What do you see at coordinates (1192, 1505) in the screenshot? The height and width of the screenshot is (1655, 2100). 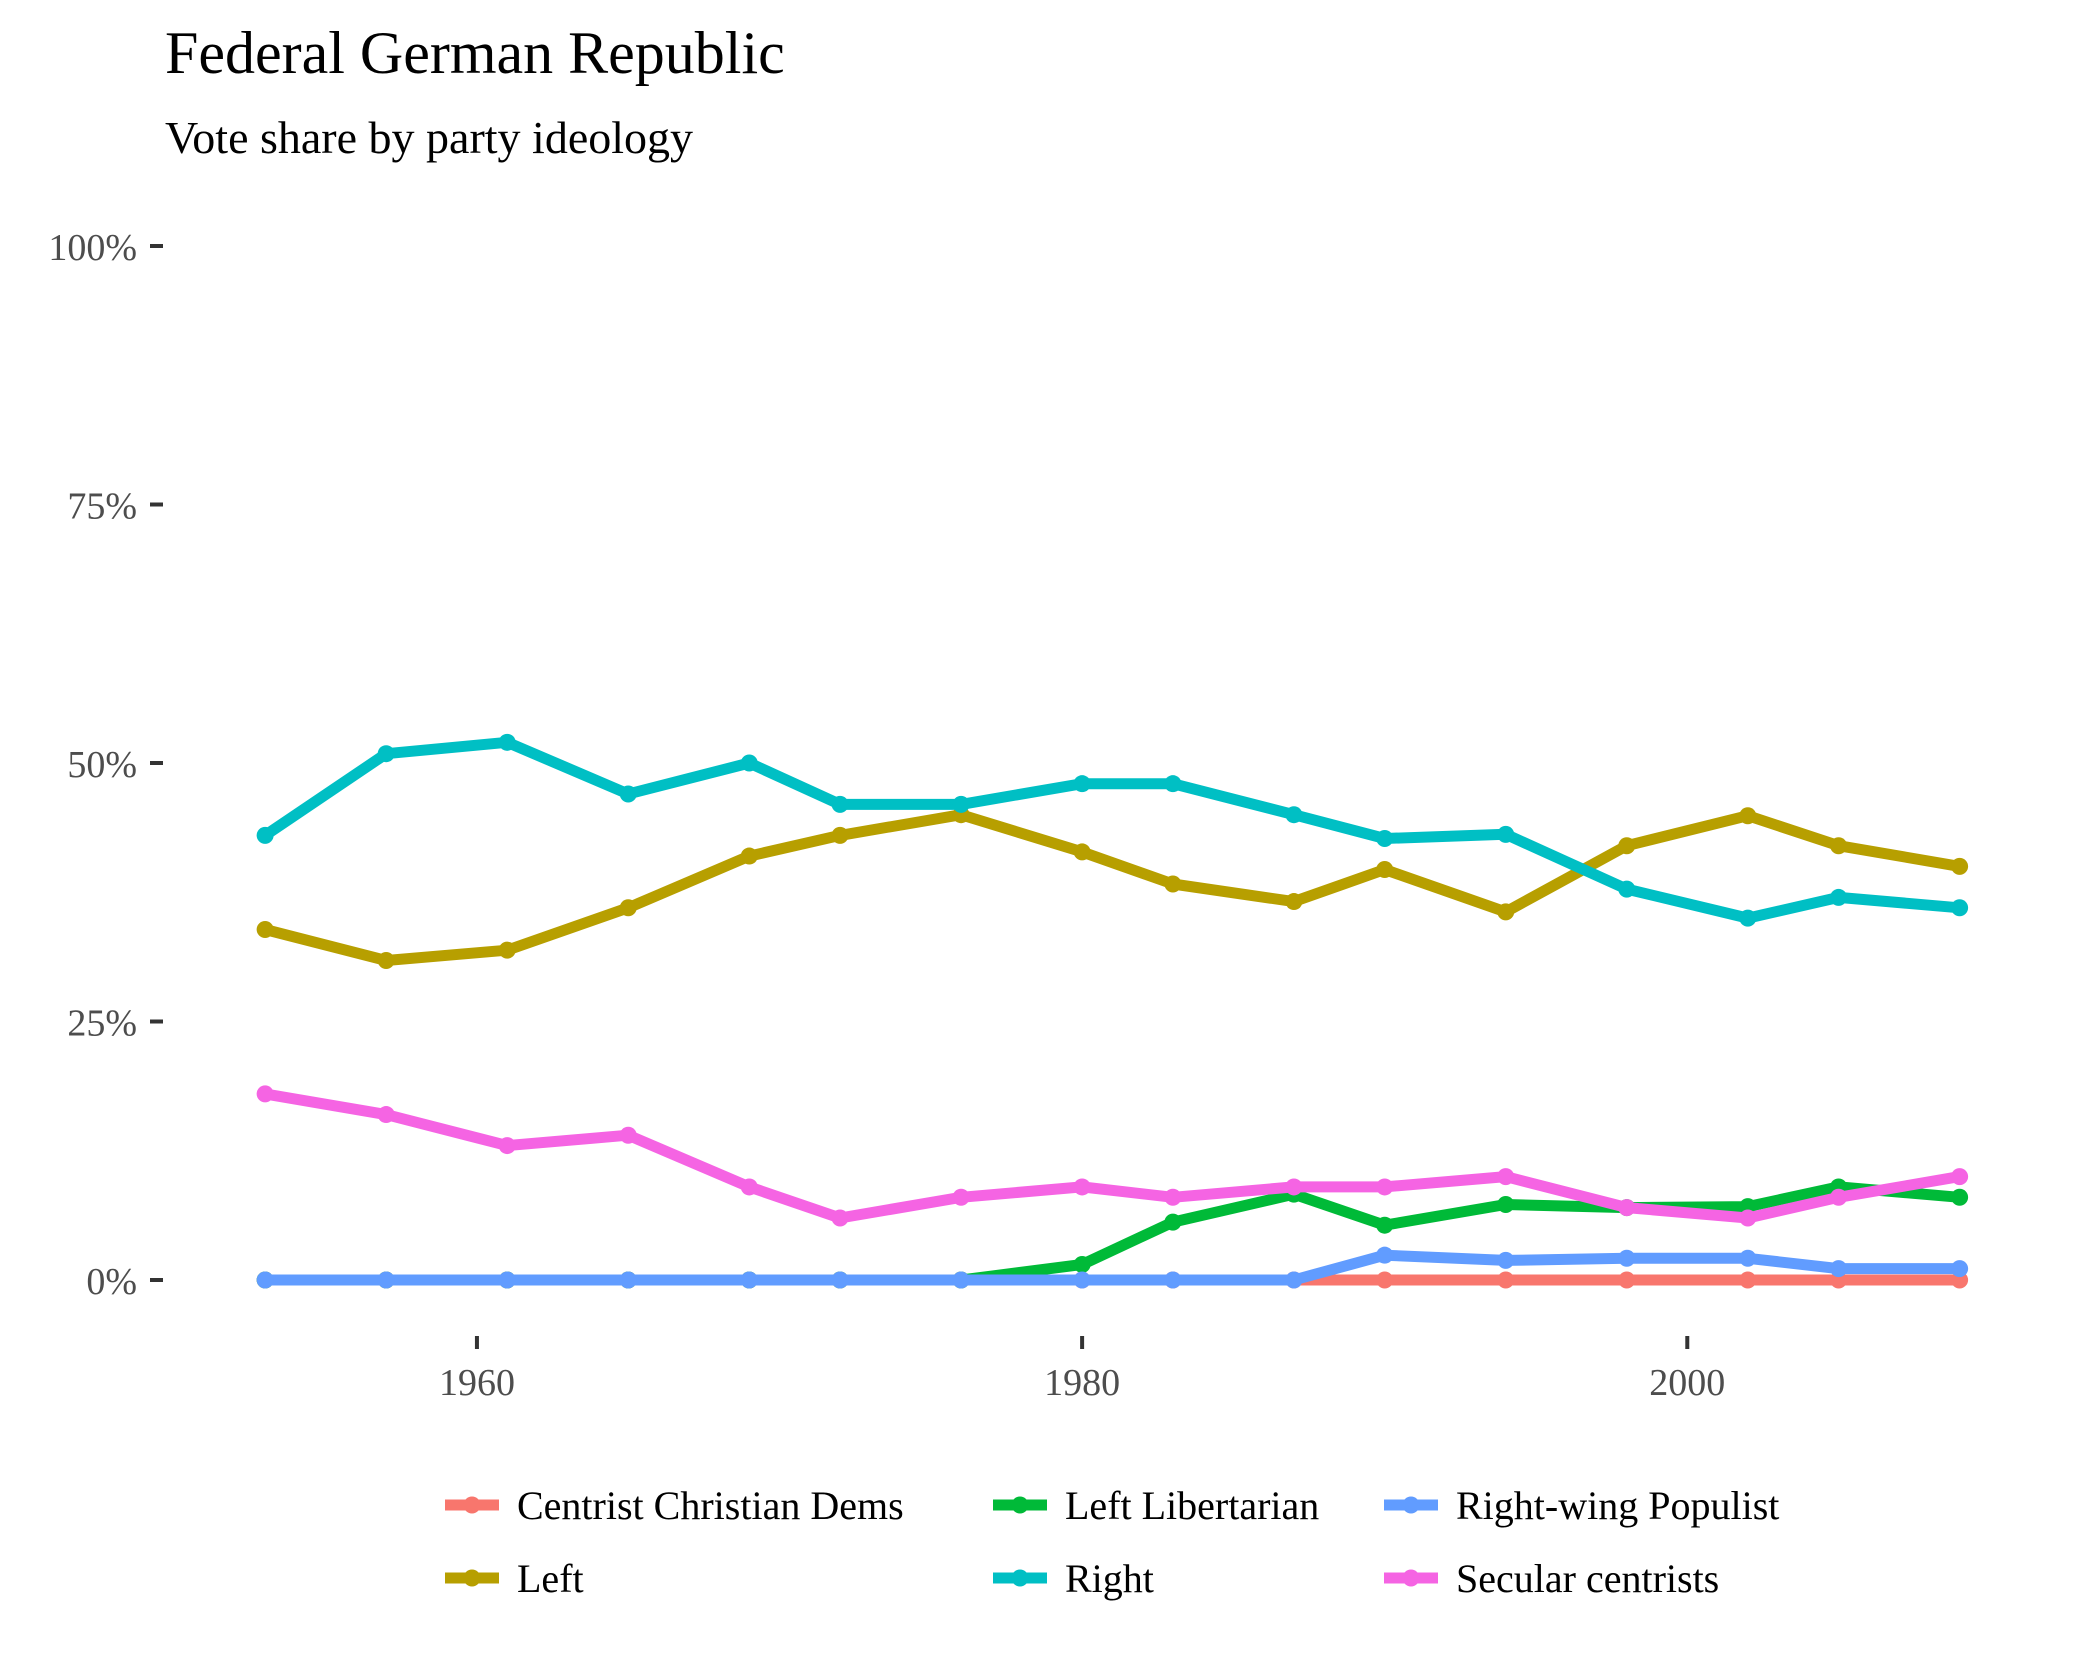 I see `legend-label: Left Libertarian` at bounding box center [1192, 1505].